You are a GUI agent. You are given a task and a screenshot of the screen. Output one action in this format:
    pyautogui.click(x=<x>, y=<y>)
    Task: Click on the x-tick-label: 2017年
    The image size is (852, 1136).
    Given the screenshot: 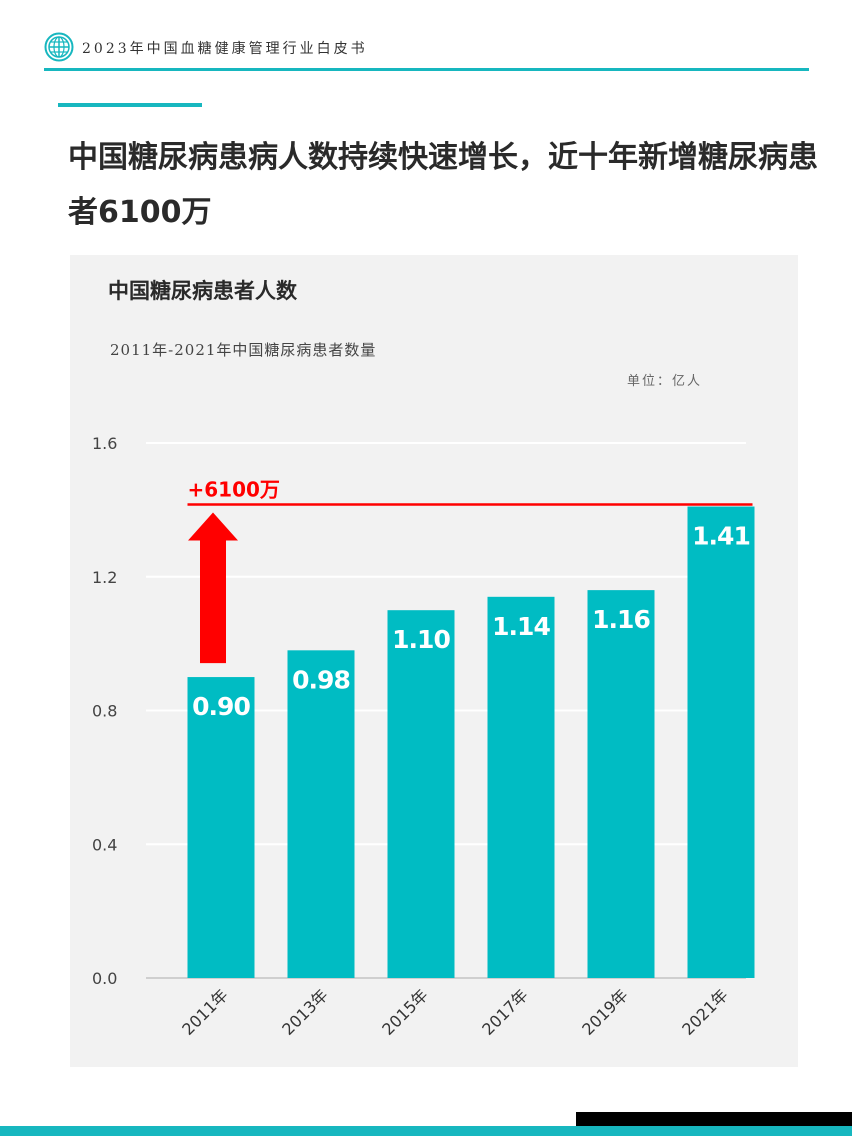 What is the action you would take?
    pyautogui.click(x=505, y=1012)
    